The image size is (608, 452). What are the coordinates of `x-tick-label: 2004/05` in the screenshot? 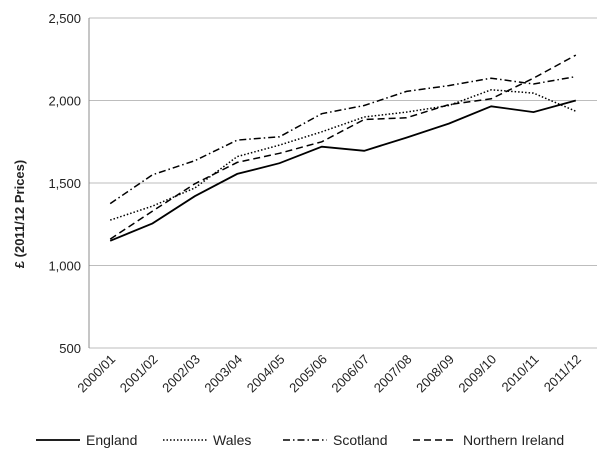 It's located at (266, 374).